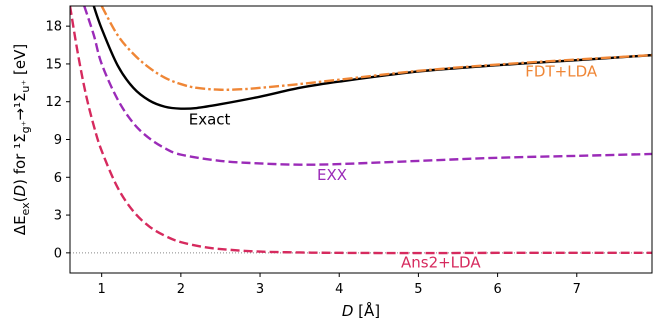 This screenshot has width=665, height=329. Describe the element at coordinates (339, 289) in the screenshot. I see `x-tick-label: 4` at that location.